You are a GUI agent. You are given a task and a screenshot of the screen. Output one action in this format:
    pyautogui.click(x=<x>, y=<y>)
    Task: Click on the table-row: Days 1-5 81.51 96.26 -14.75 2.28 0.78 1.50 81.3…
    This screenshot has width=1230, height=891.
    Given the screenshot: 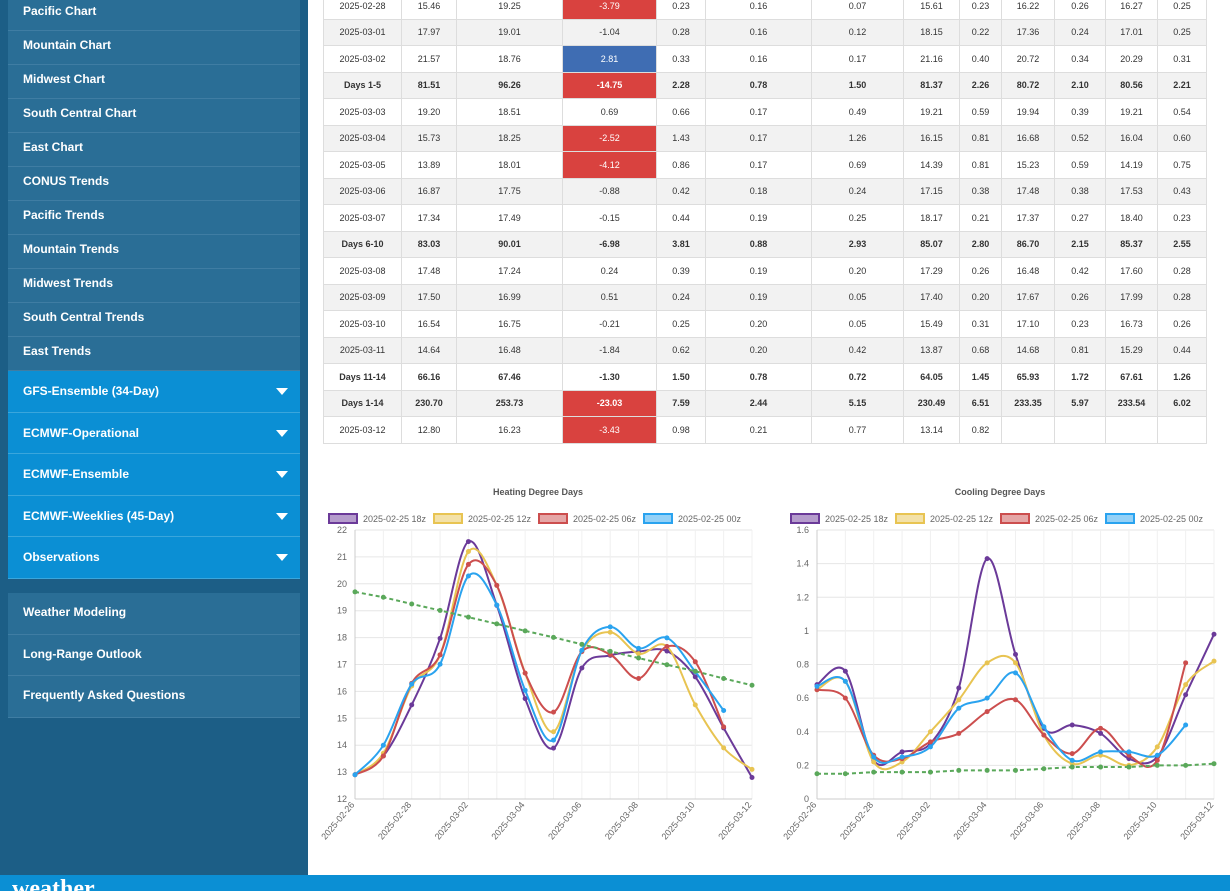 What is the action you would take?
    pyautogui.click(x=765, y=85)
    